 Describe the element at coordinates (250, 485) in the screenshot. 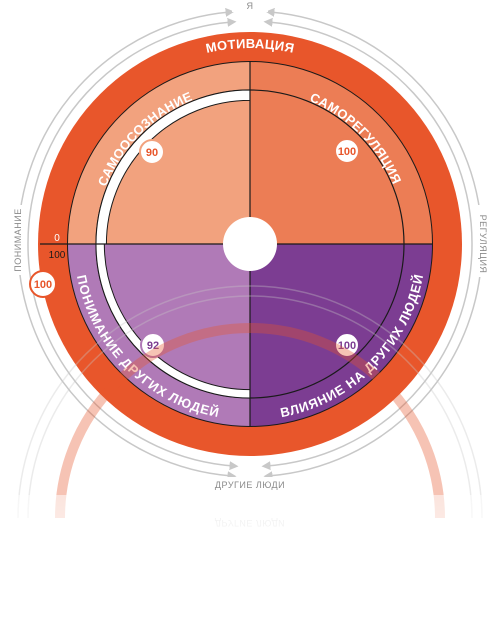

I see `axis-label-bottom: ДРУГИЕ ЛЮДИ` at that location.